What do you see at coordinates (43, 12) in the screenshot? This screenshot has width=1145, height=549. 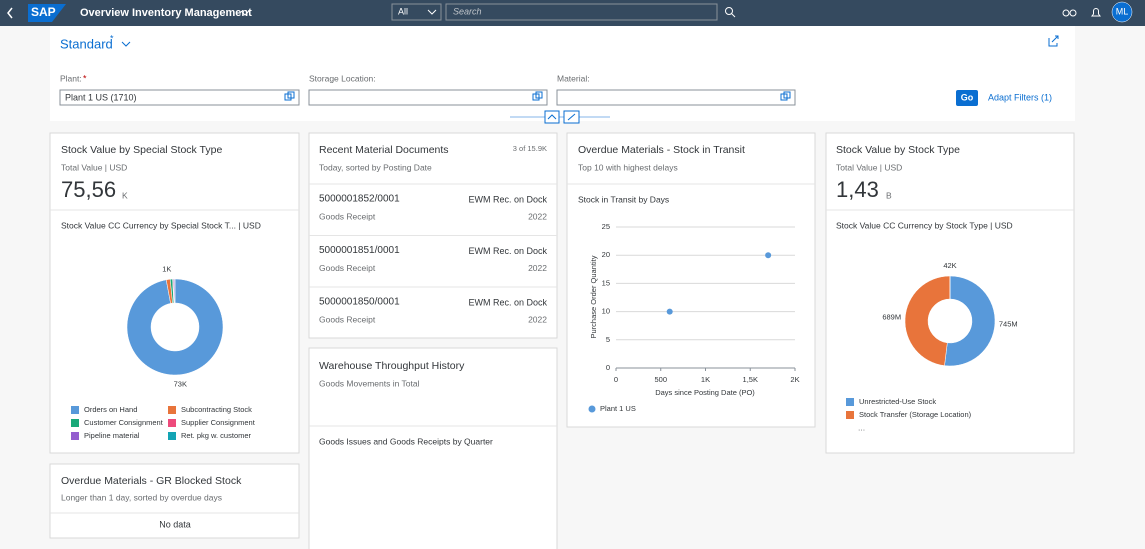 I see `logo-text: SAP` at bounding box center [43, 12].